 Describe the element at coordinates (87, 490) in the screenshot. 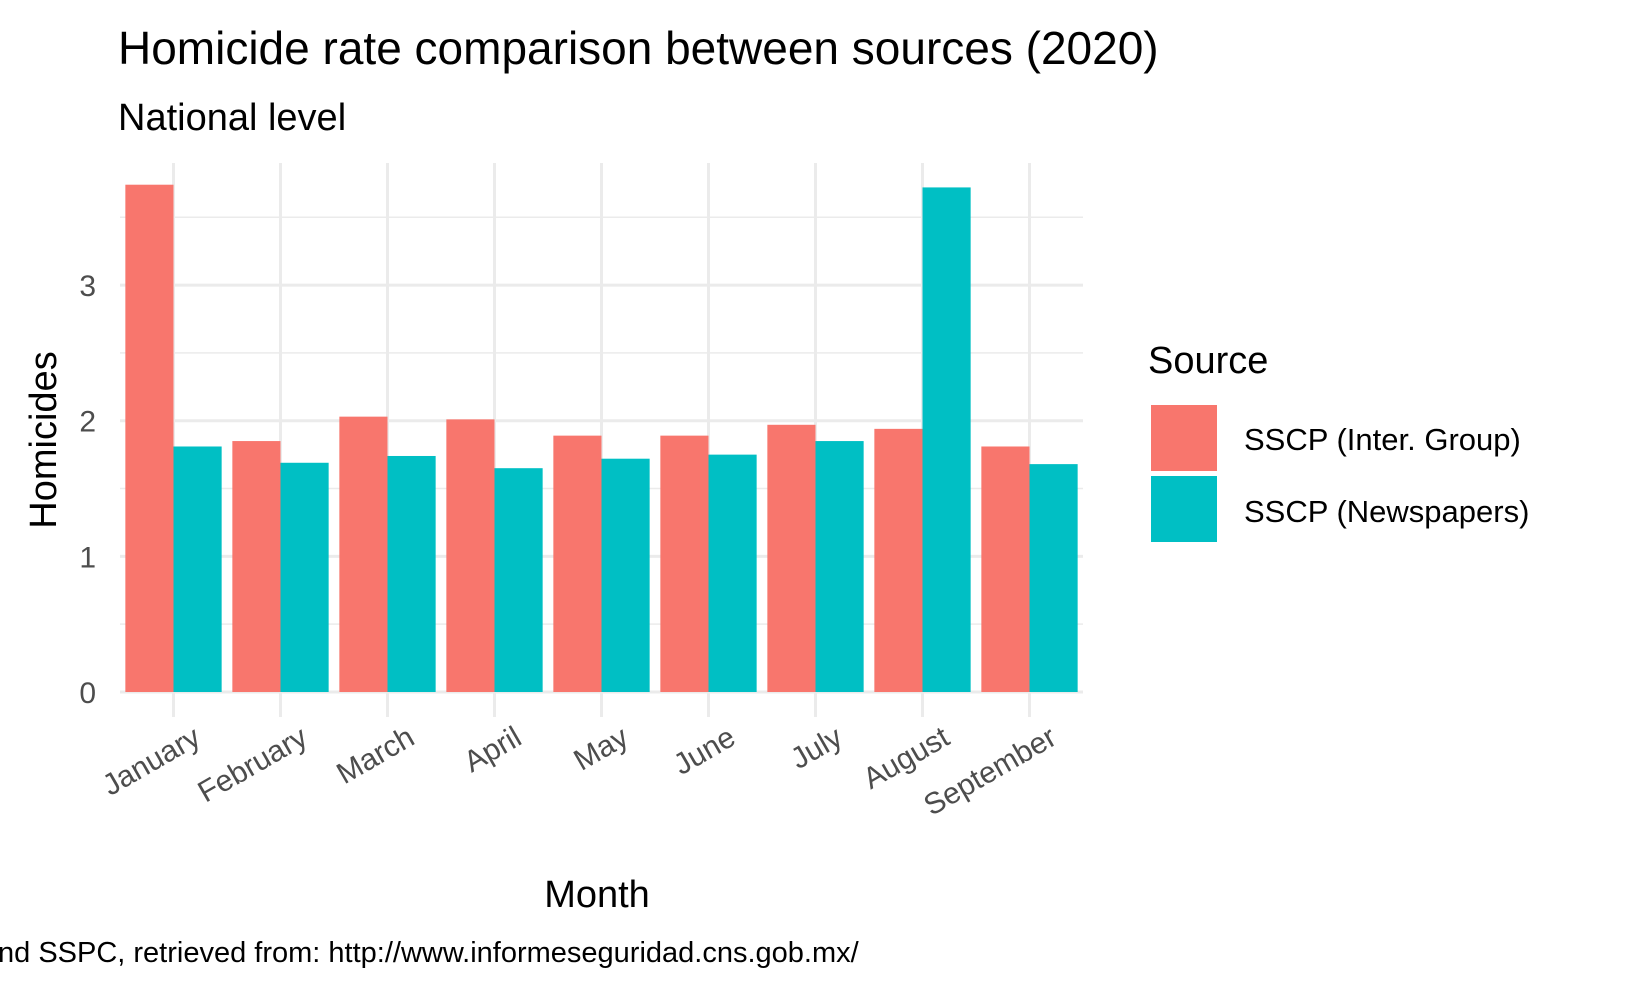

I see `y-axis-ticks: 0 1 2 3` at that location.